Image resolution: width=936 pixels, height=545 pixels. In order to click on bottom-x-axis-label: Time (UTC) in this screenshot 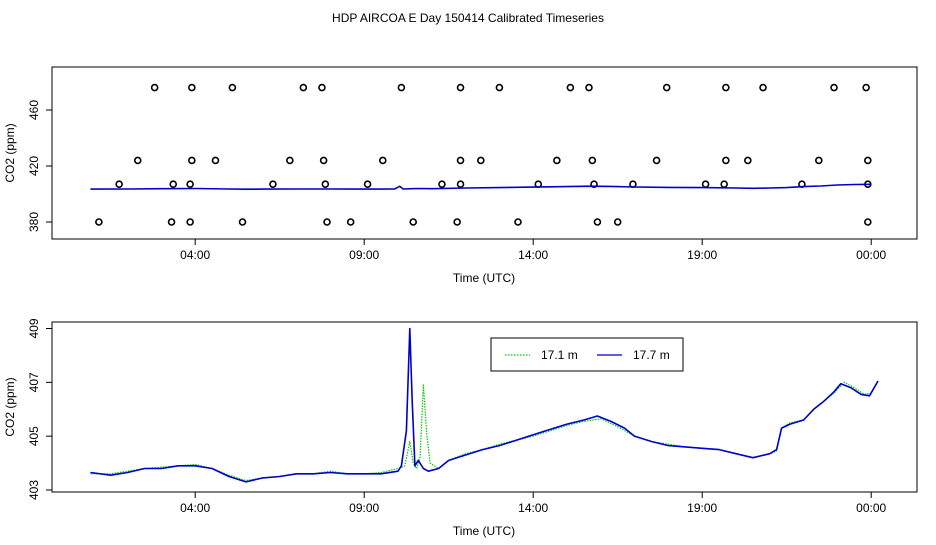, I will do `click(484, 531)`.